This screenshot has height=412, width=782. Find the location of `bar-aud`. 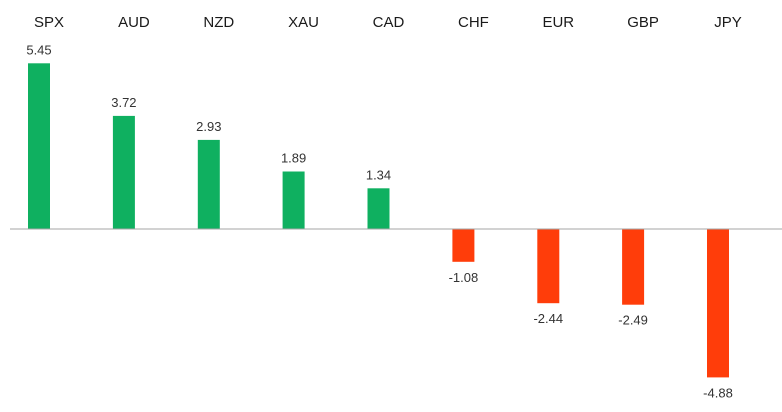

bar-aud is located at coordinates (124, 172).